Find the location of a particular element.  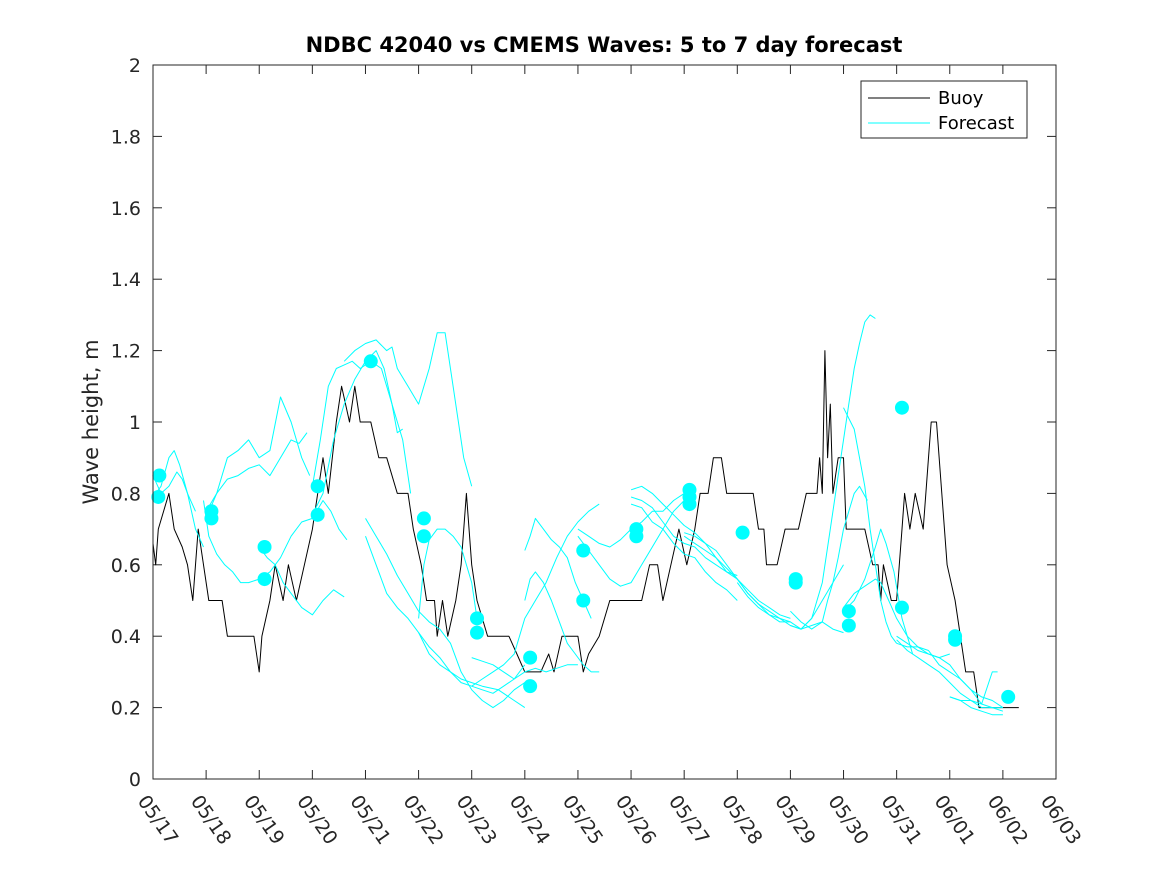

y-tick-label: 2 is located at coordinates (135, 66).